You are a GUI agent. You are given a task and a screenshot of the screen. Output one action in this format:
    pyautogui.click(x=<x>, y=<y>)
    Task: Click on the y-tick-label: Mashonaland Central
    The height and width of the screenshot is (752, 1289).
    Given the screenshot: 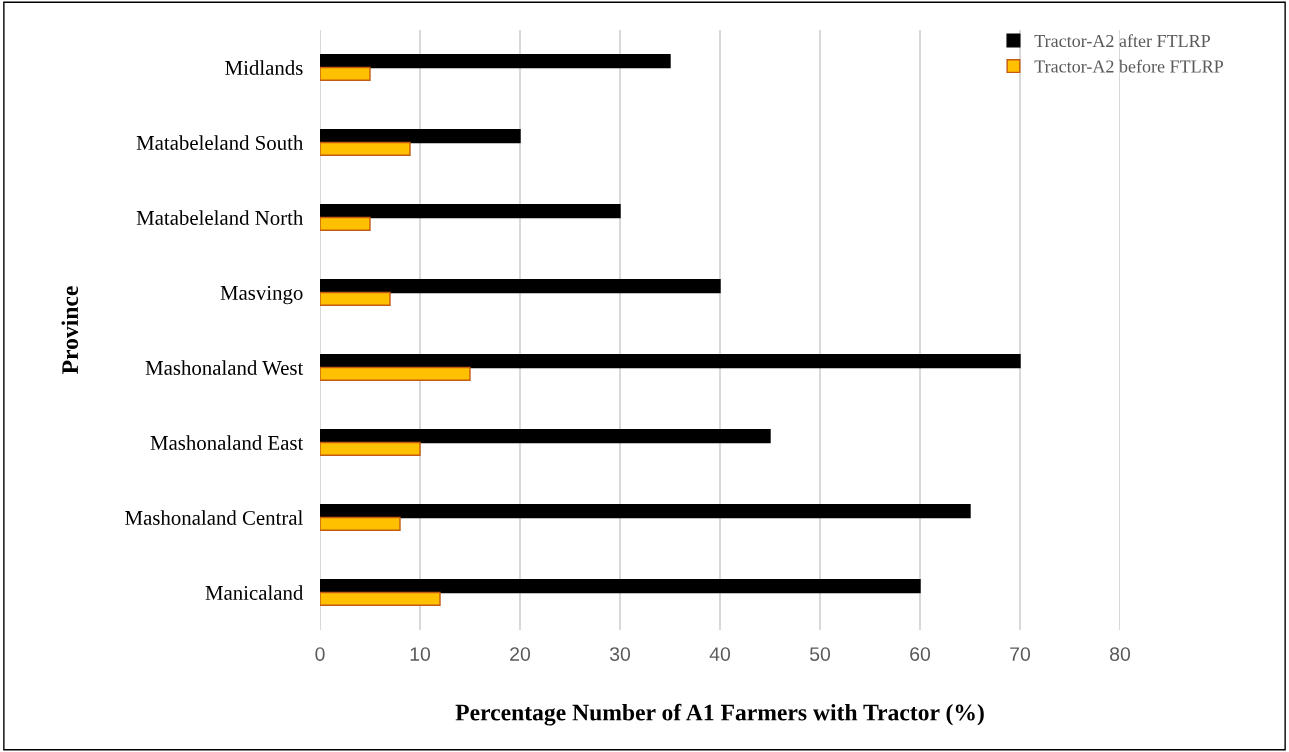 What is the action you would take?
    pyautogui.click(x=214, y=517)
    